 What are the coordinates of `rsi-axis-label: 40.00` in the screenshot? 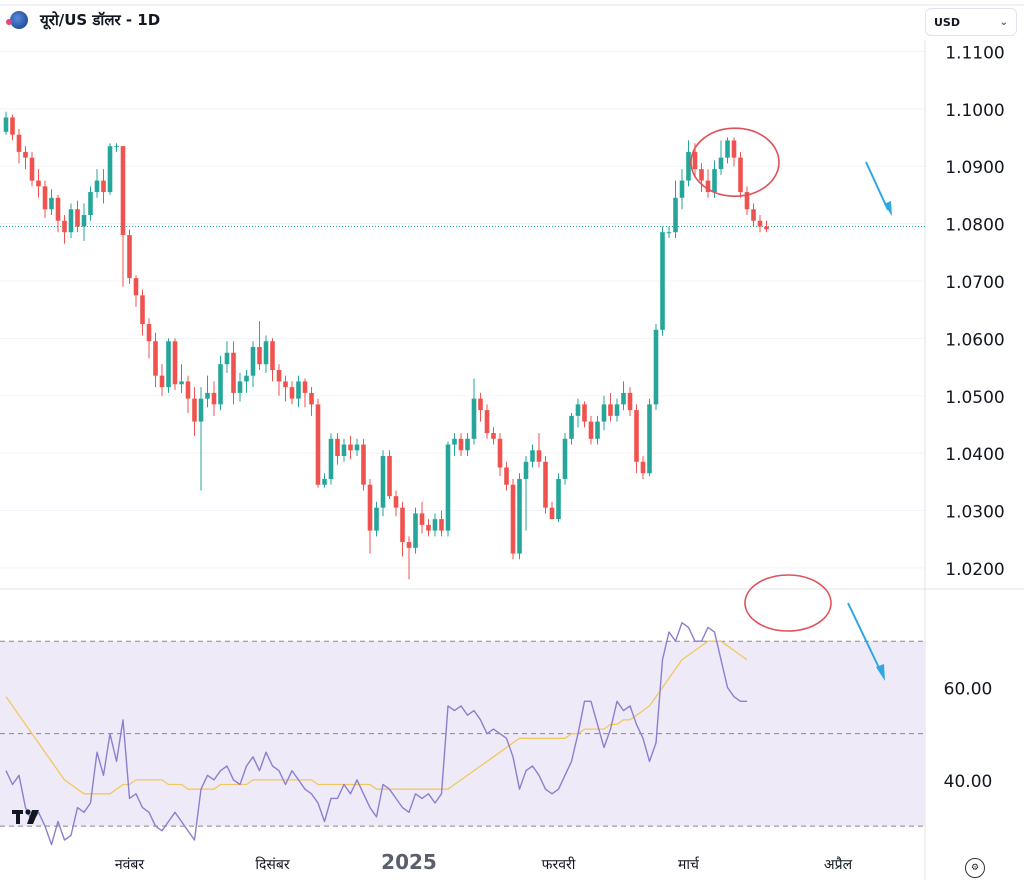 It's located at (968, 782).